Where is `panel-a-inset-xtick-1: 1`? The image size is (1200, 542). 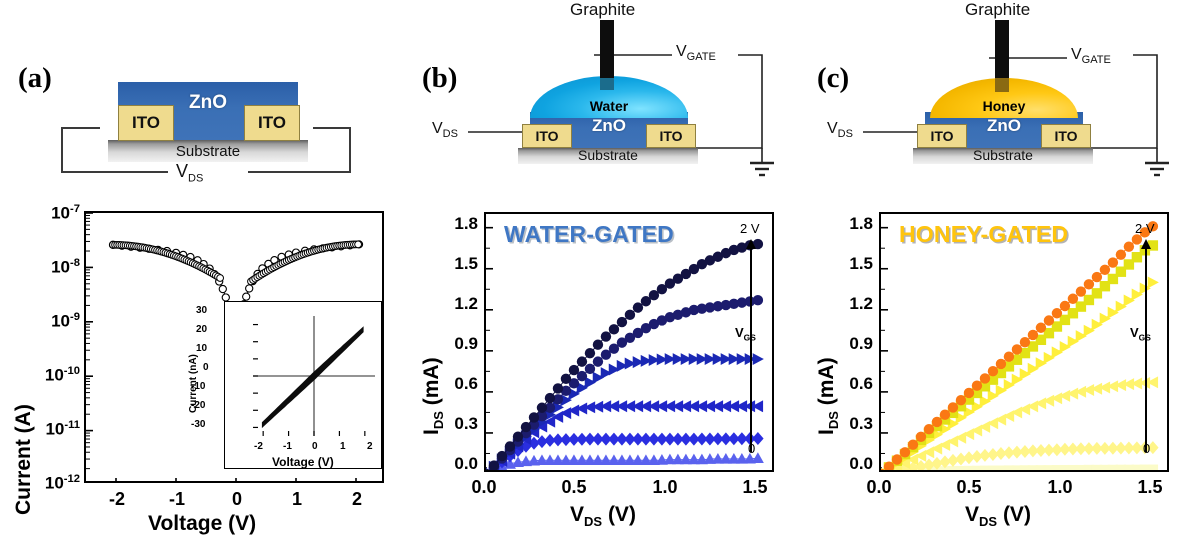 panel-a-inset-xtick-1: 1 is located at coordinates (343, 446).